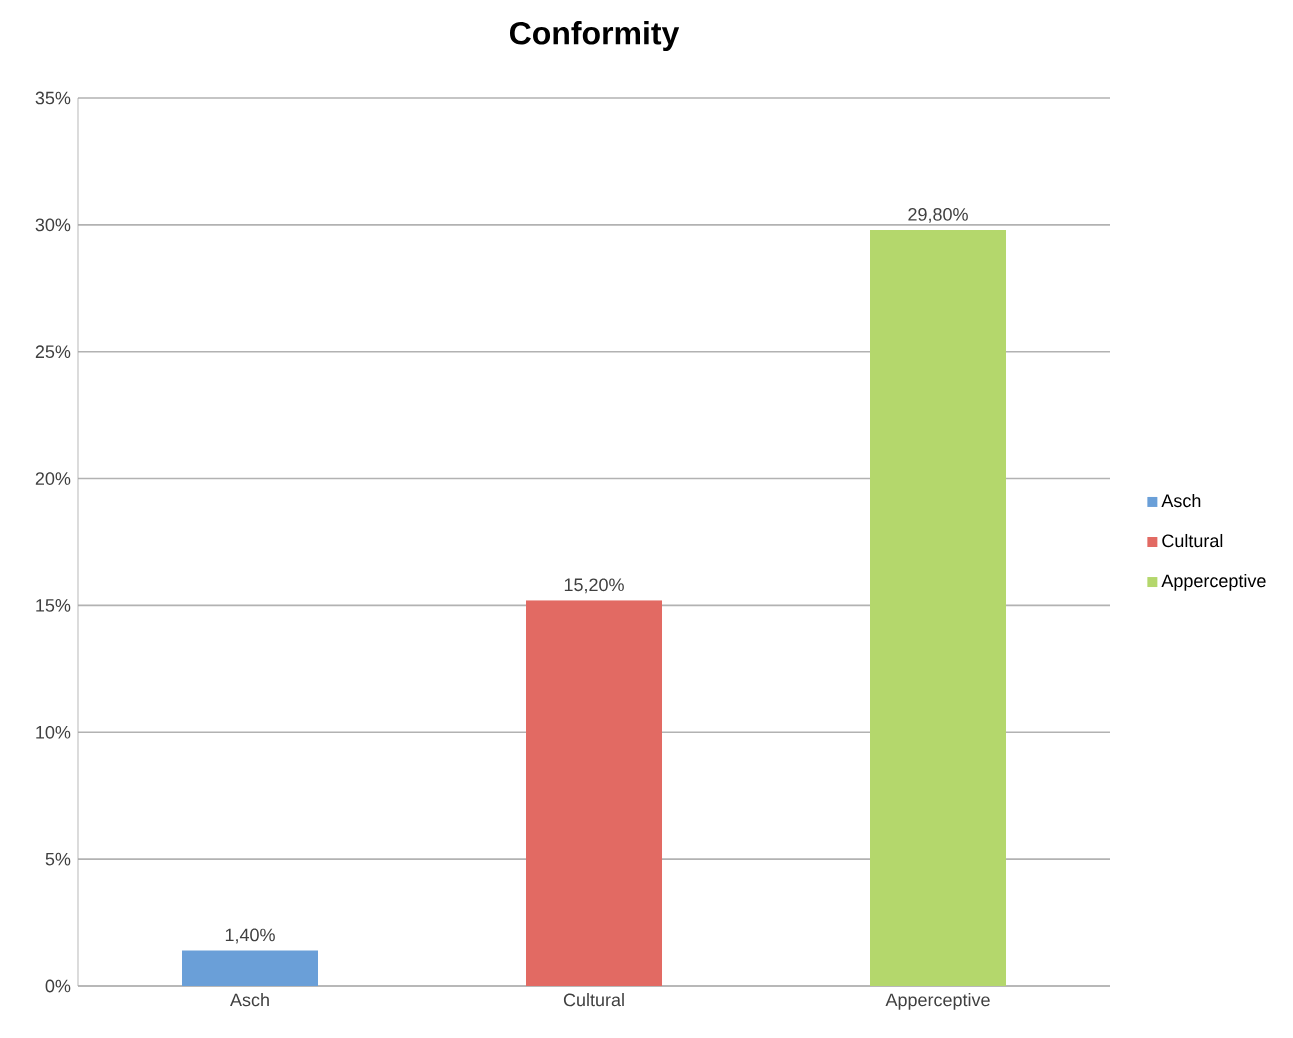 This screenshot has height=1038, width=1293. I want to click on legend-label: Apperceptive, so click(1213, 582).